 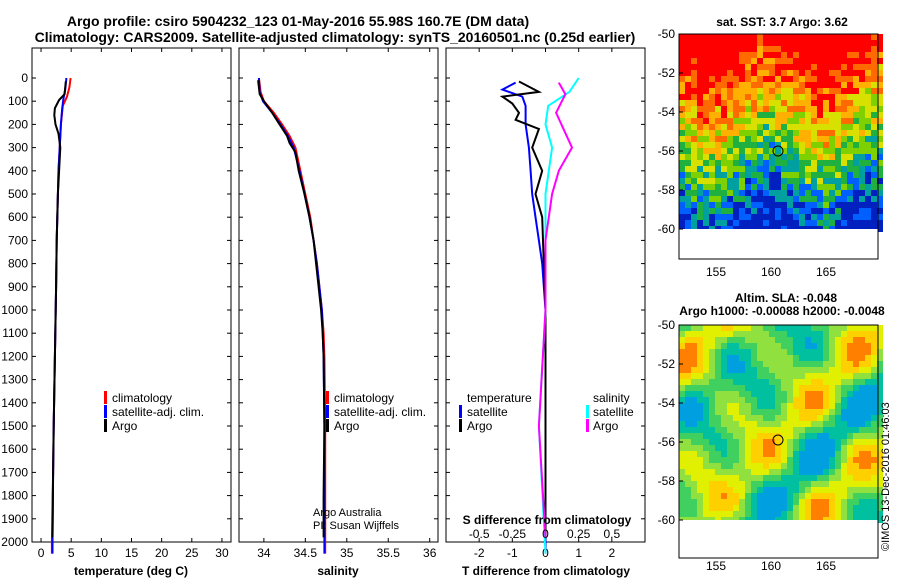 I want to click on legend-swatch-argo, so click(x=327, y=425).